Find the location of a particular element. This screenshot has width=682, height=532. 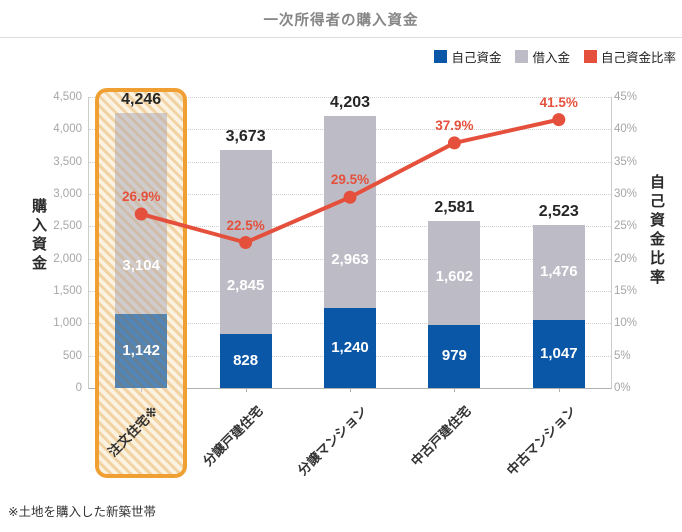

y-left-tick-label: 1,000 is located at coordinates (67, 323).